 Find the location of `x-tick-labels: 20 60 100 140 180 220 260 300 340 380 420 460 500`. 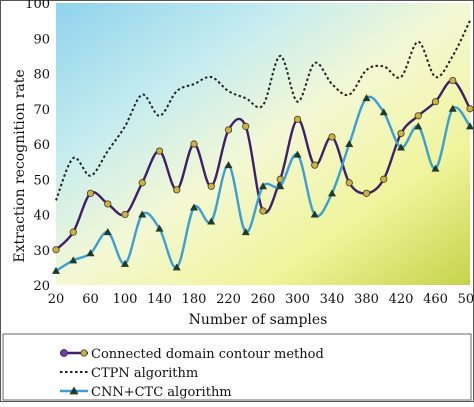

x-tick-labels: 20 60 100 140 180 220 260 300 340 380 420 460 500 is located at coordinates (261, 299).